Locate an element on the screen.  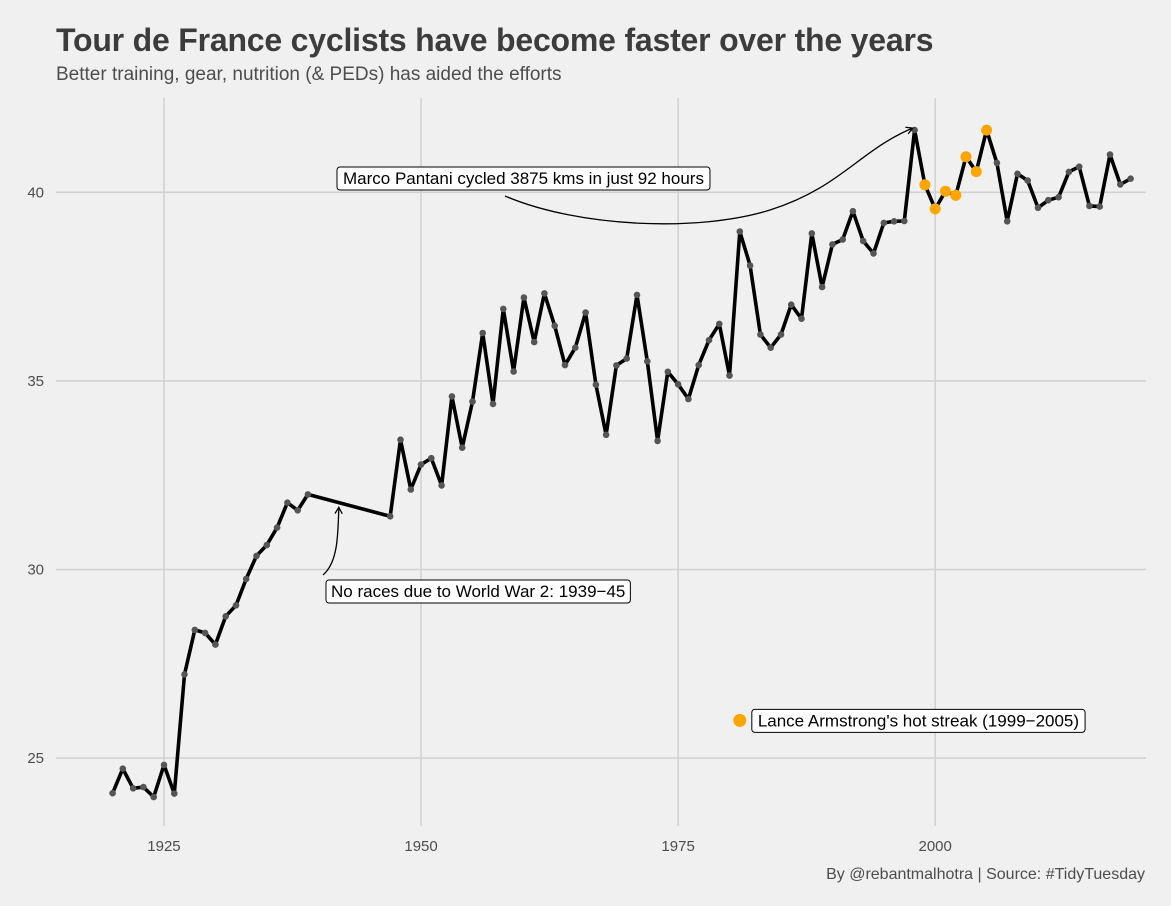
ww2-label-box is located at coordinates (478, 591).